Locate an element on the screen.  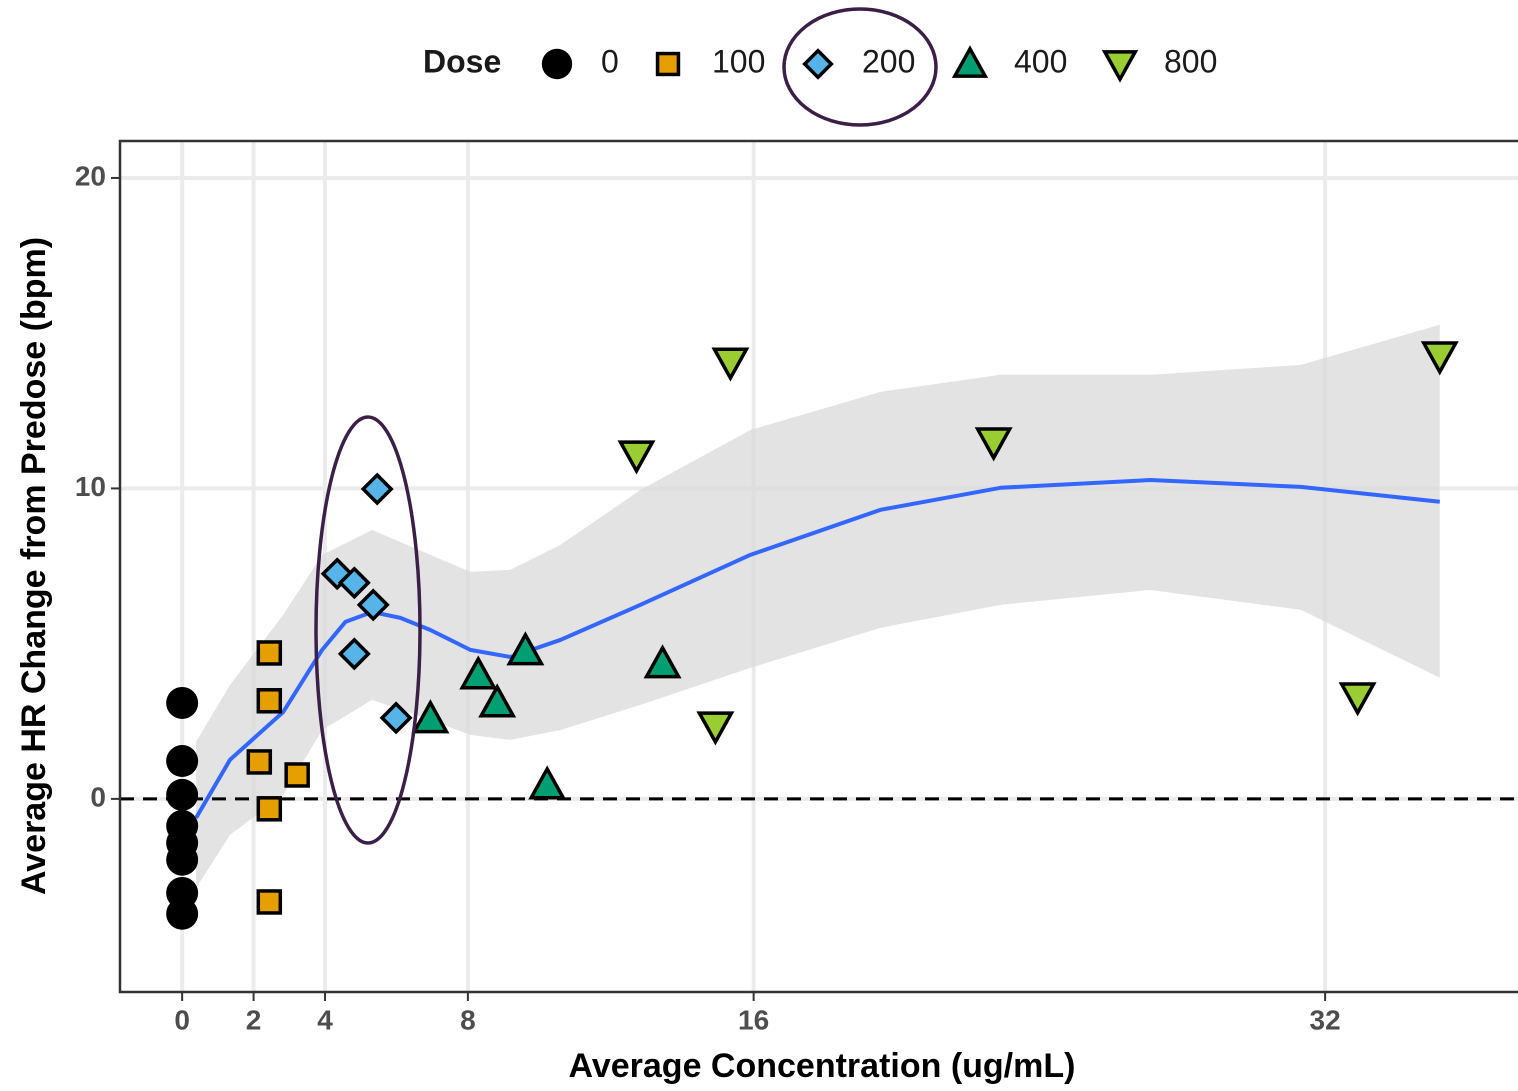
y-tick-label: 0 is located at coordinates (98, 796).